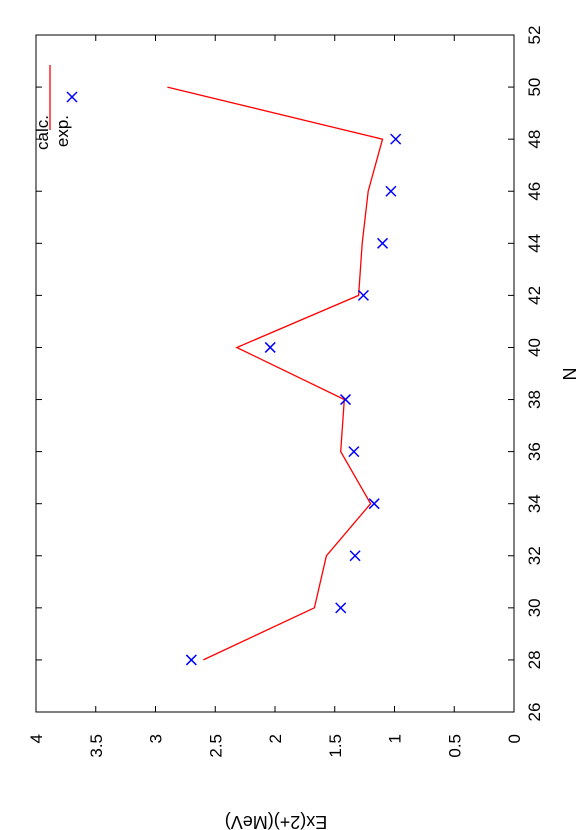  What do you see at coordinates (534, 712) in the screenshot?
I see `x-tick-label: 26` at bounding box center [534, 712].